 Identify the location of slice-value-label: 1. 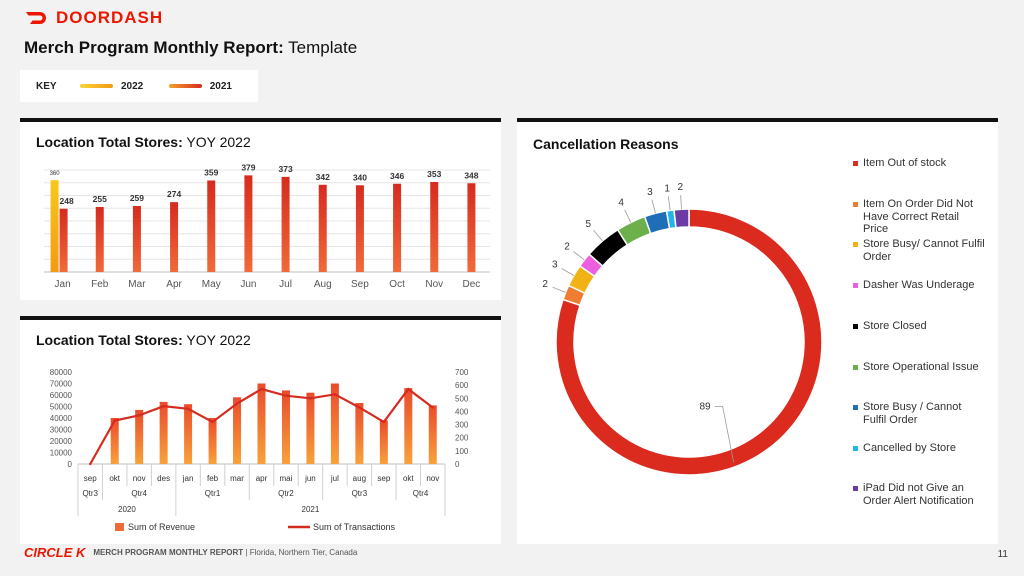
(667, 189).